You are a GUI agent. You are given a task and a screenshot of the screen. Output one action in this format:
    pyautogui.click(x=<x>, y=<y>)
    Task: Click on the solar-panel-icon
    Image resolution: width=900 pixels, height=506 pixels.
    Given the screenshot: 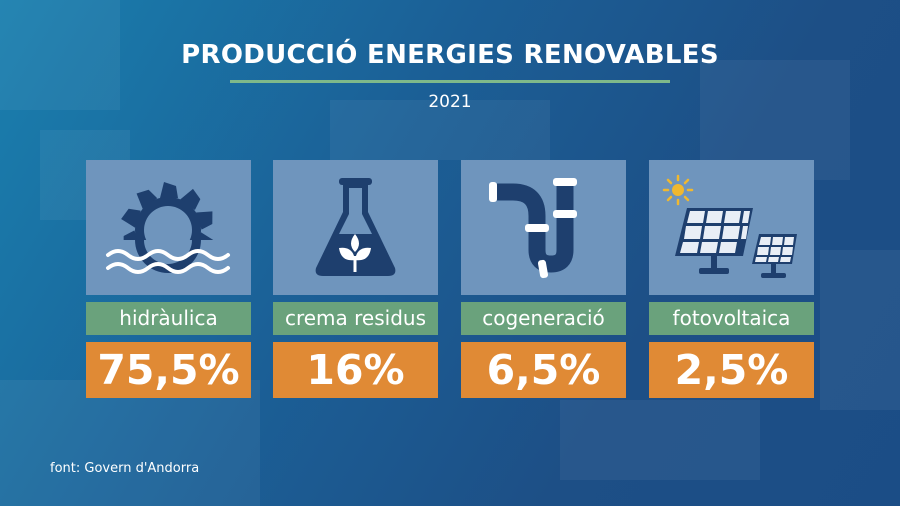 What is the action you would take?
    pyautogui.click(x=729, y=226)
    